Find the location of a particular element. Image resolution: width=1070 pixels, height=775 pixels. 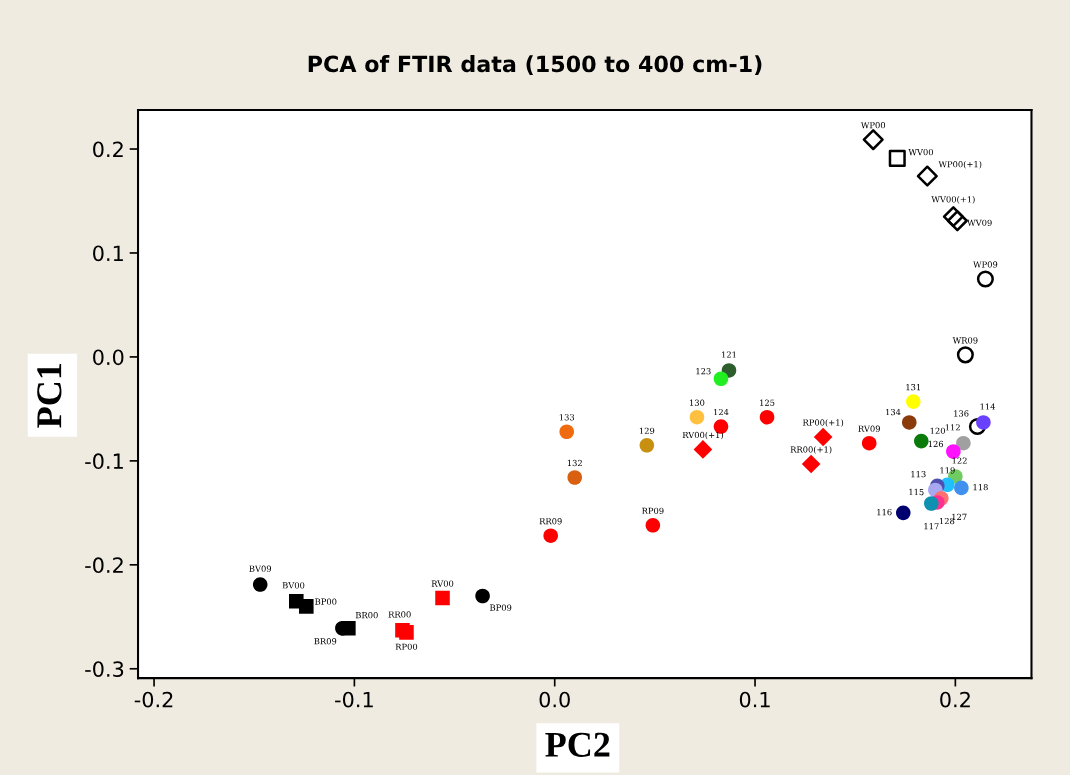

annotation: 116 is located at coordinates (884, 512).